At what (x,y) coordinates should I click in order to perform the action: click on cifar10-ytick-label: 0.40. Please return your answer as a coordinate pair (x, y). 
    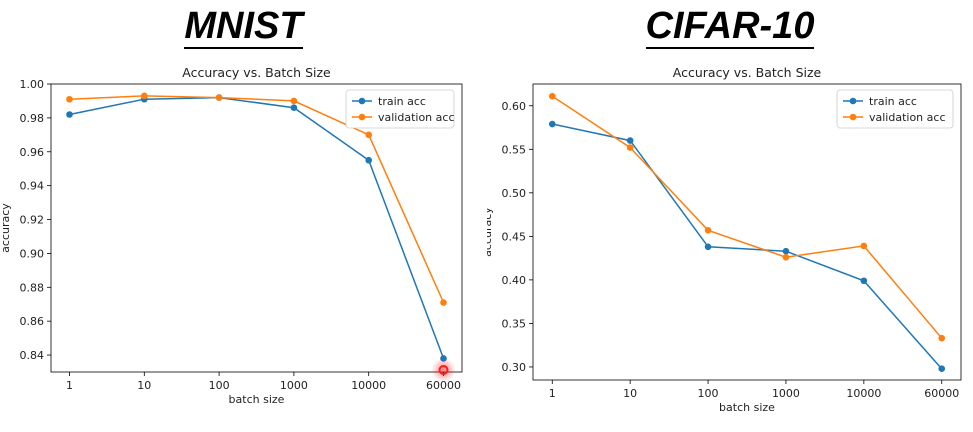
    Looking at the image, I should click on (514, 280).